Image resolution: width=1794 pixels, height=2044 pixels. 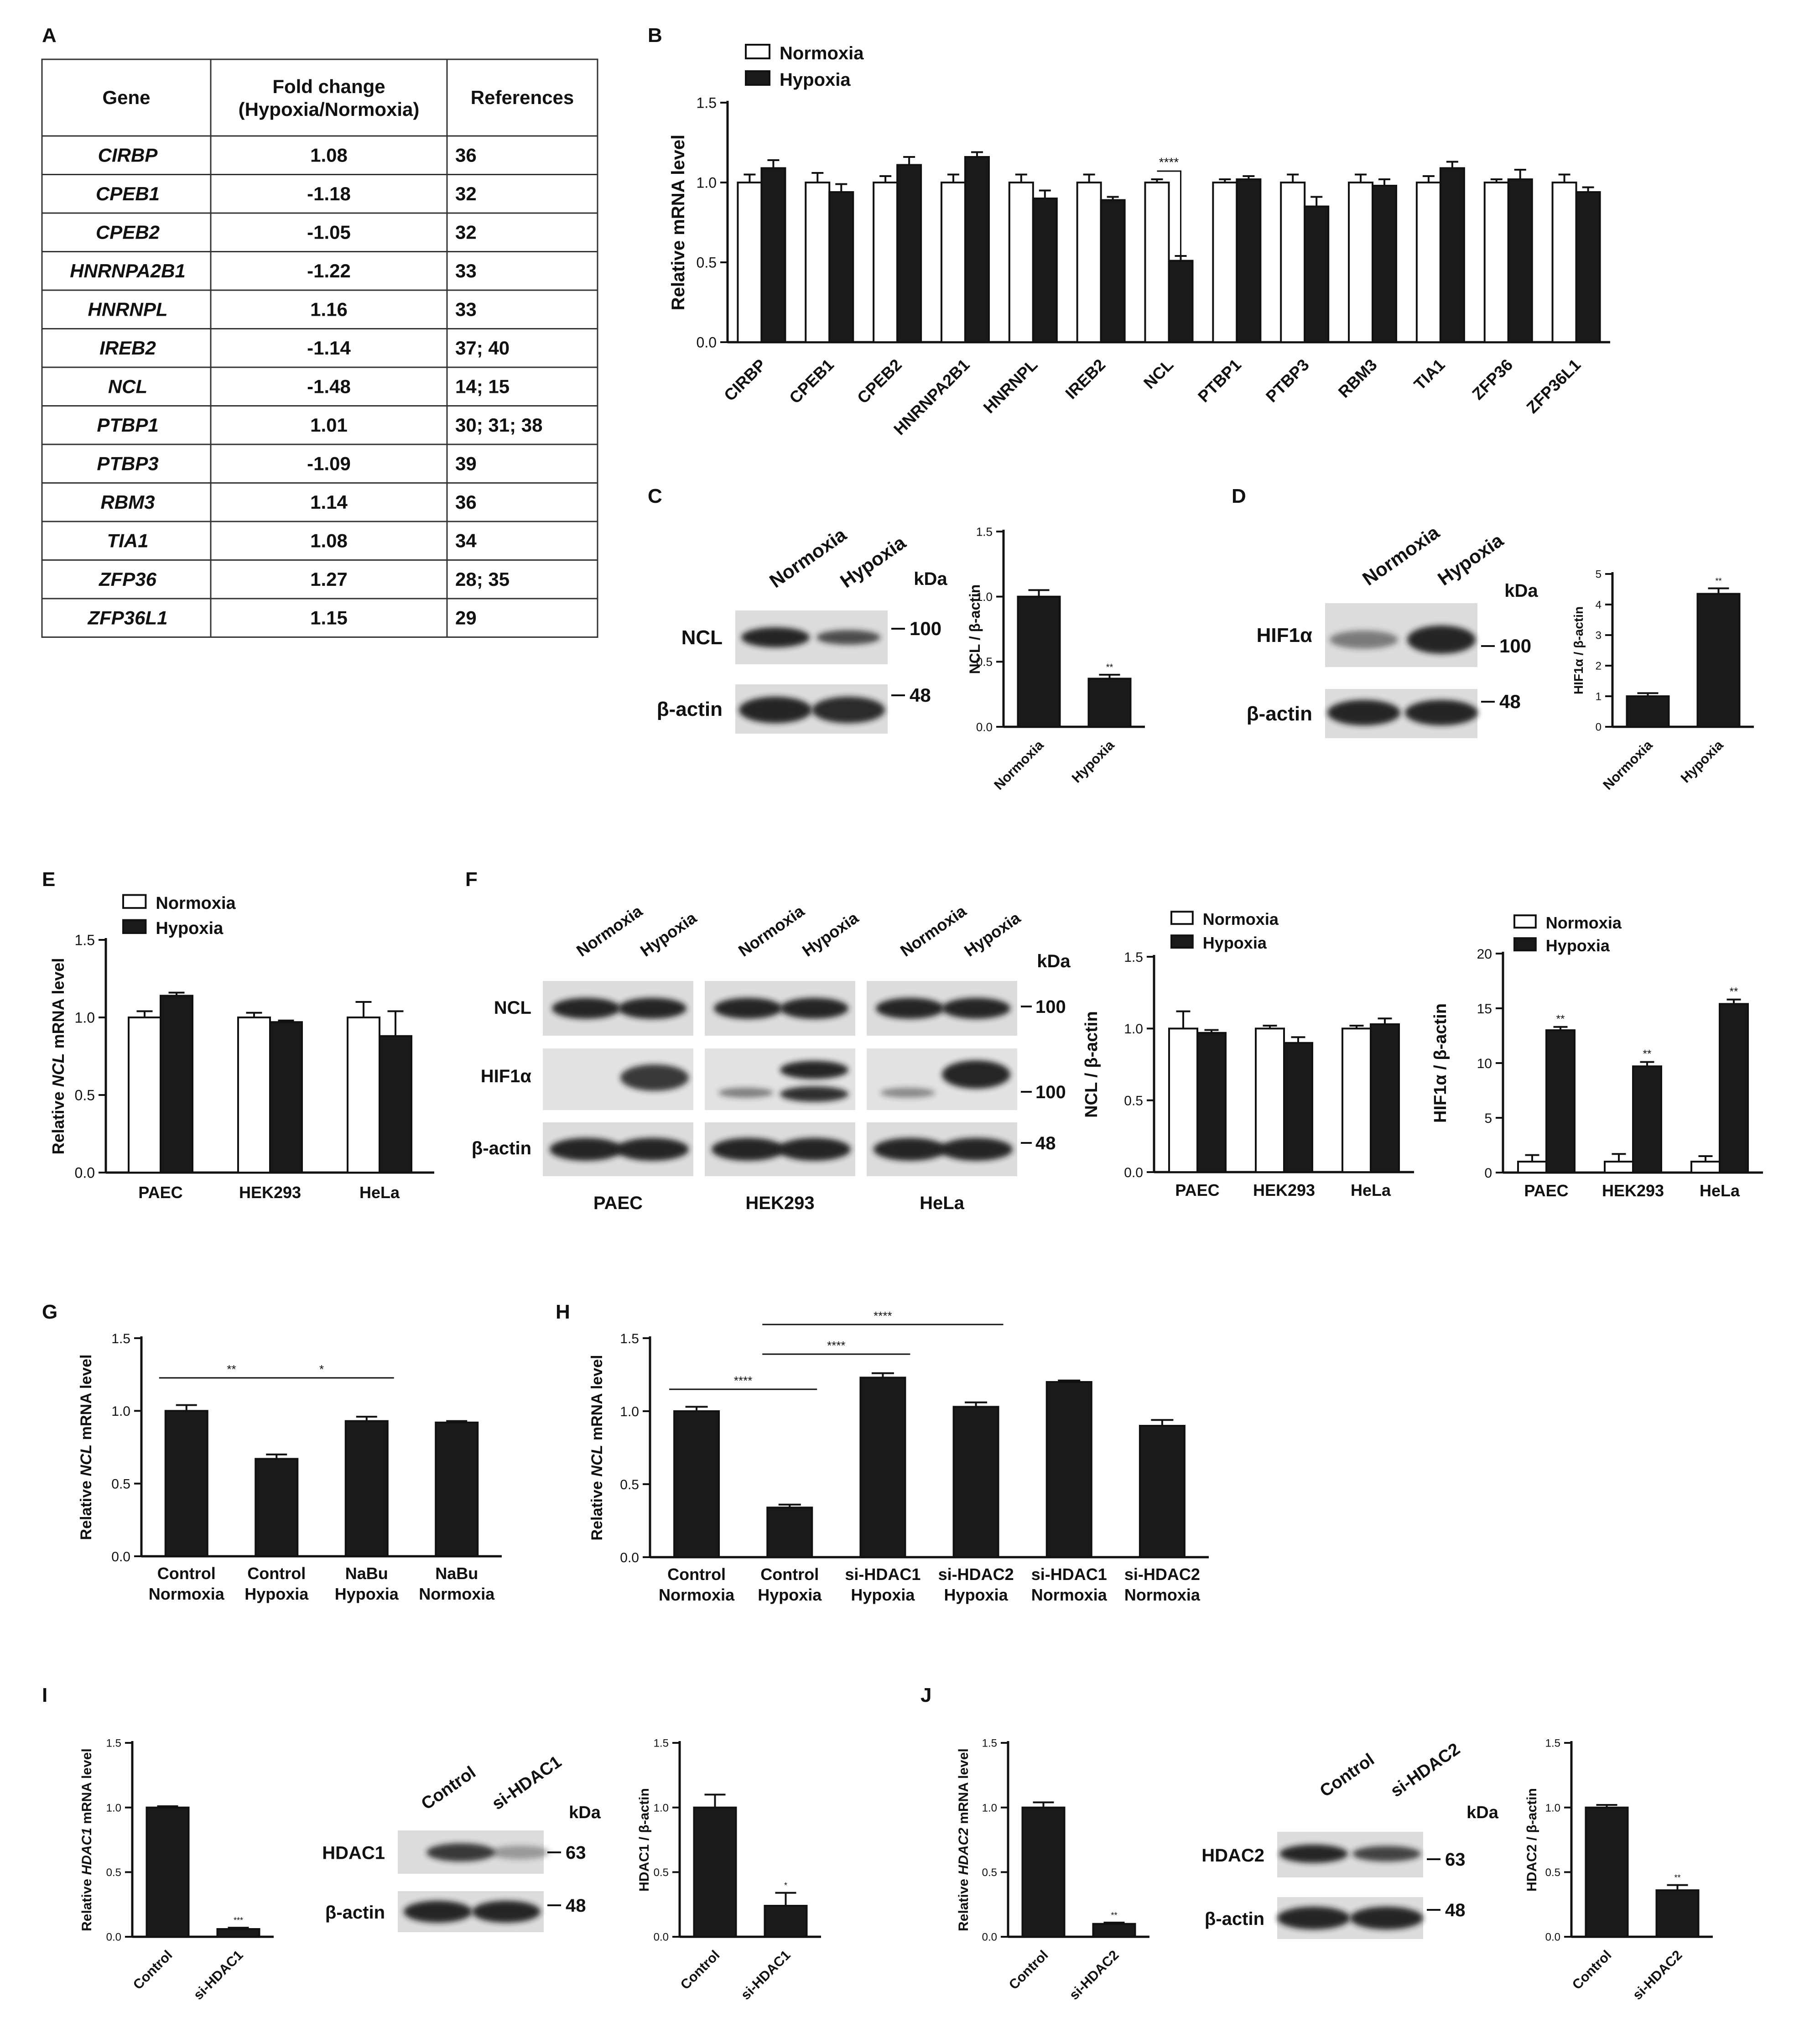 What do you see at coordinates (1599, 605) in the screenshot?
I see `y-tick-label: 4` at bounding box center [1599, 605].